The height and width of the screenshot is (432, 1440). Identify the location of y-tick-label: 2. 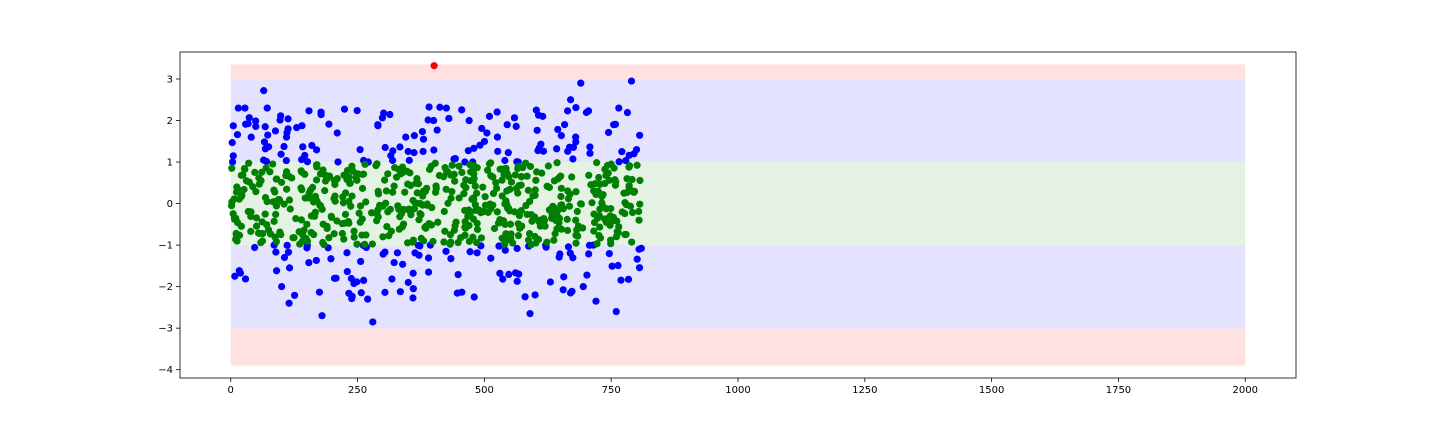
(170, 121).